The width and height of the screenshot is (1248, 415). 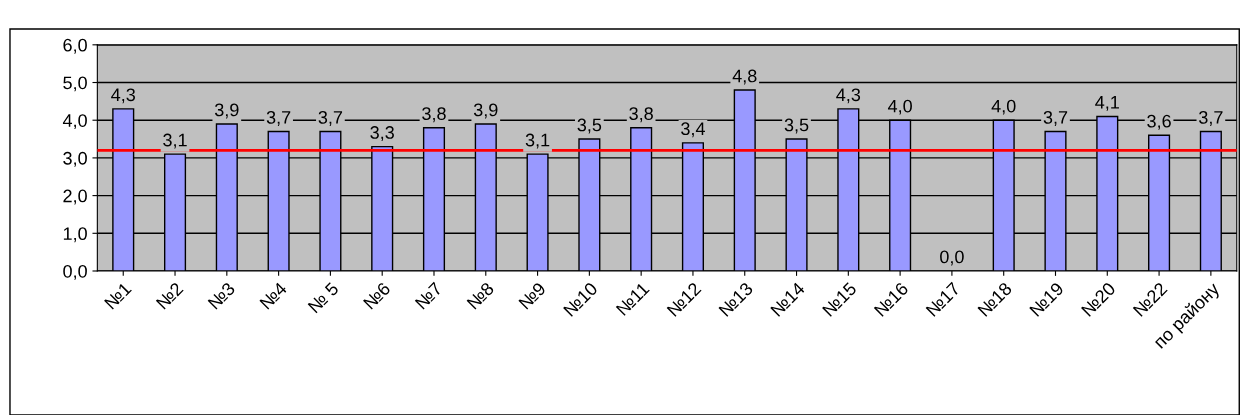 I want to click on x-tick-label: №8, so click(x=480, y=295).